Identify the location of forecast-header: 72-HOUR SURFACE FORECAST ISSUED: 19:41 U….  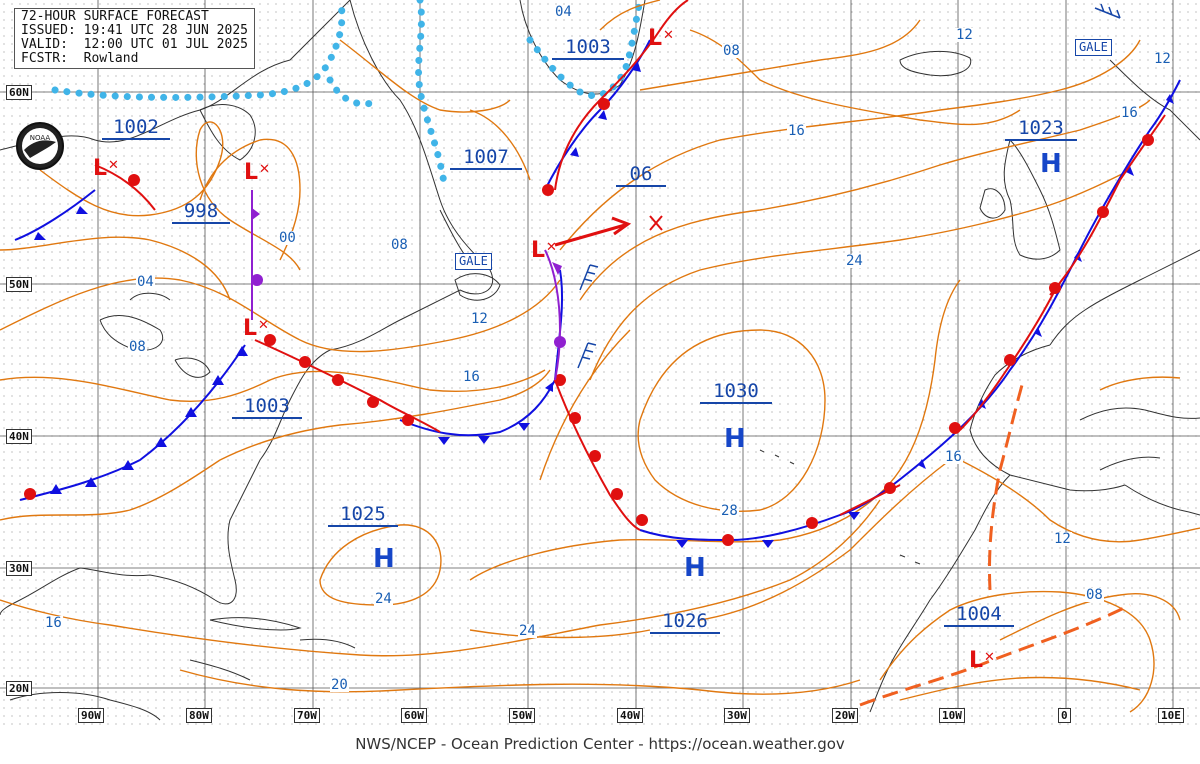
(134, 38).